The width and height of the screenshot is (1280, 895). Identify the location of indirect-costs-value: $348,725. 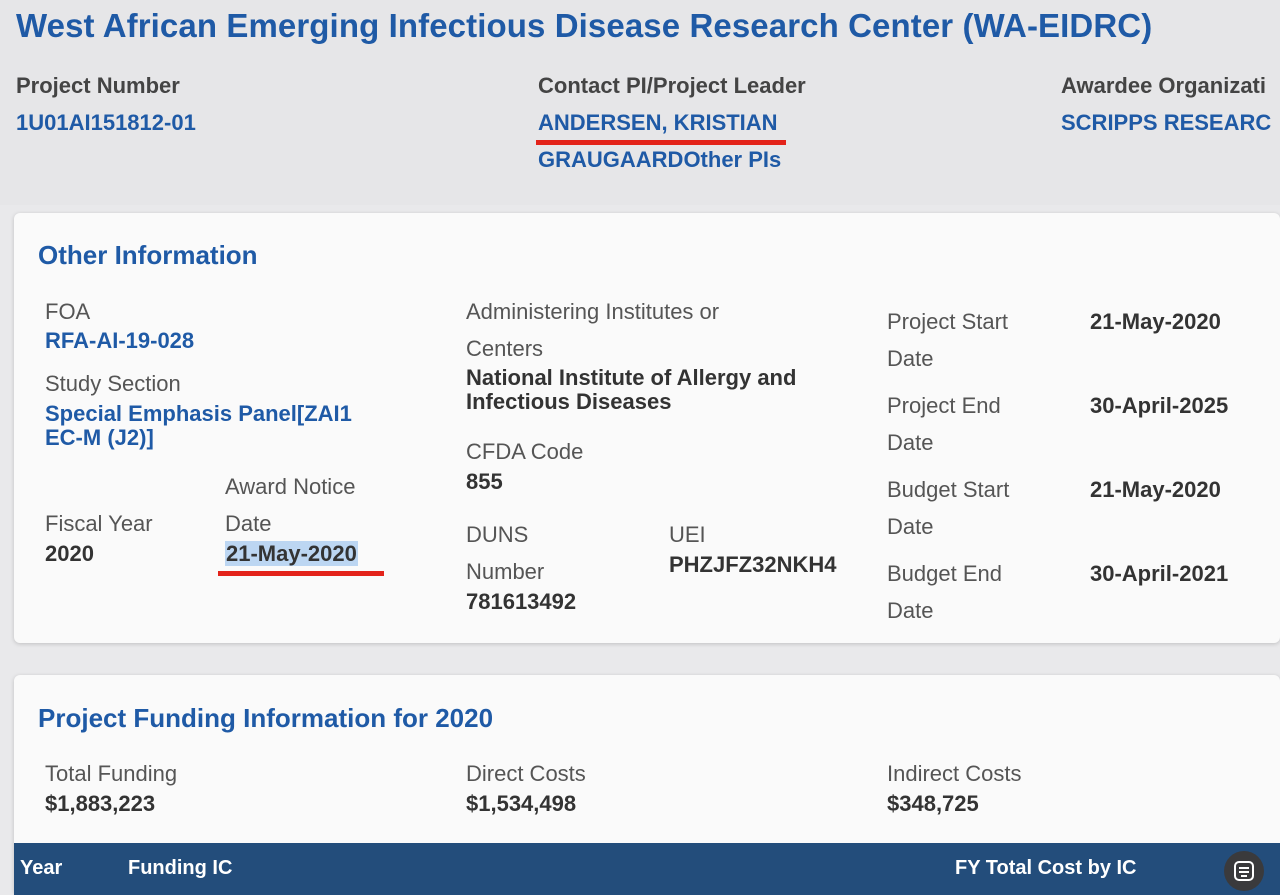
(933, 803).